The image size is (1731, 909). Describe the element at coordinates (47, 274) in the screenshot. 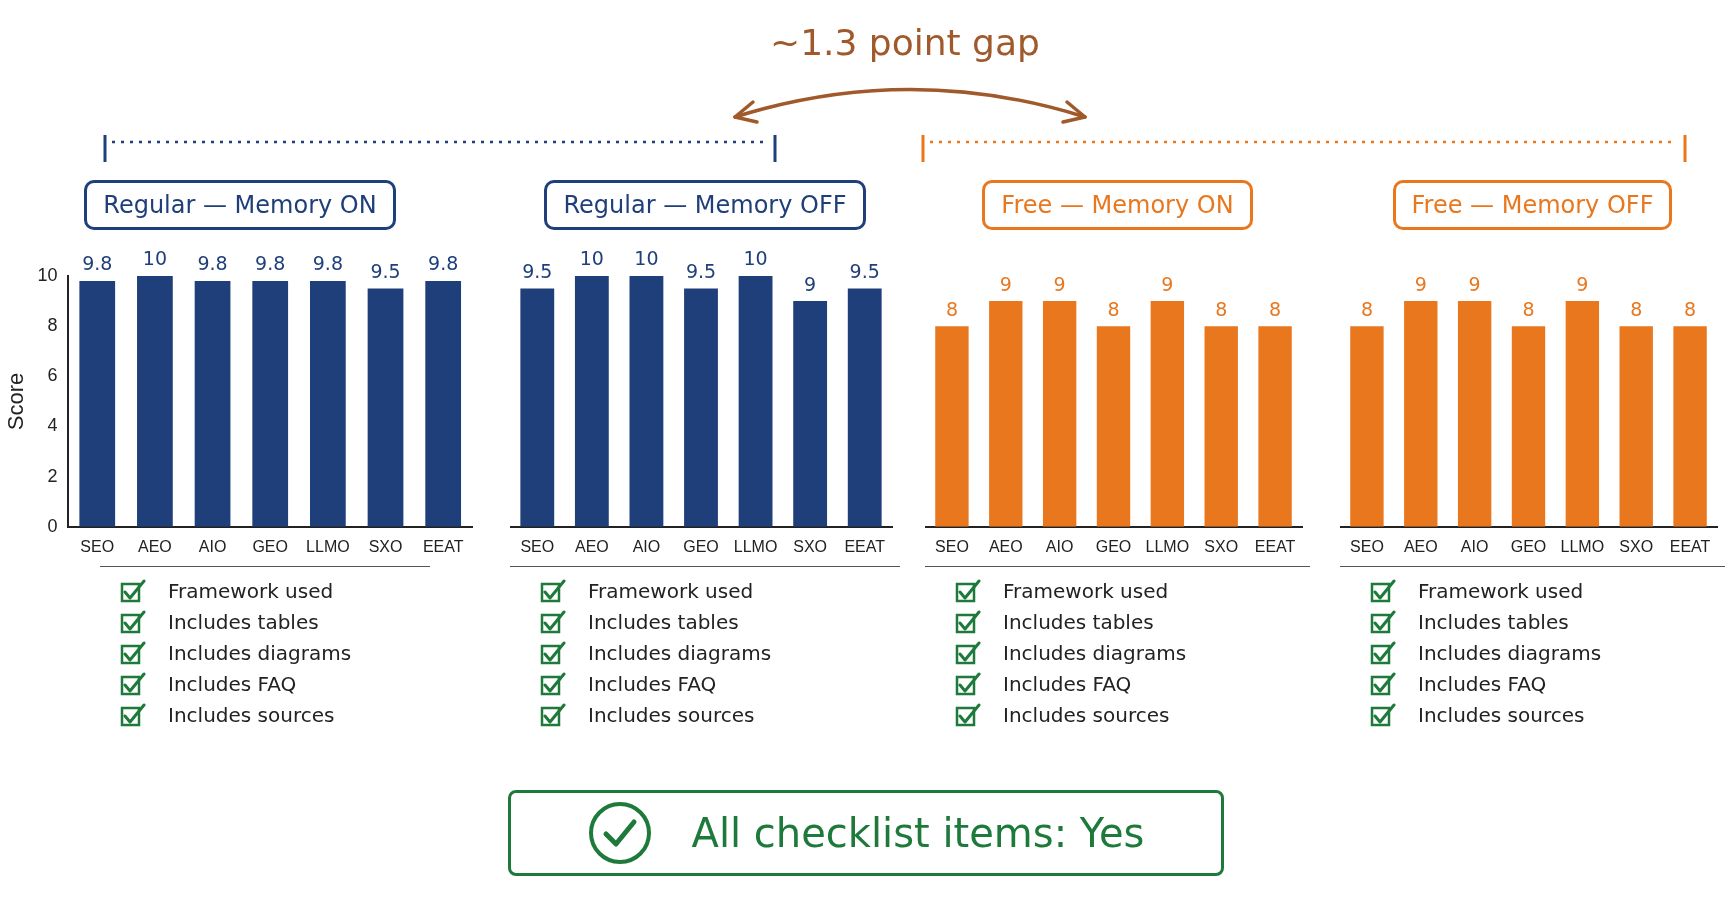

I see `y-tick-label: 10` at that location.